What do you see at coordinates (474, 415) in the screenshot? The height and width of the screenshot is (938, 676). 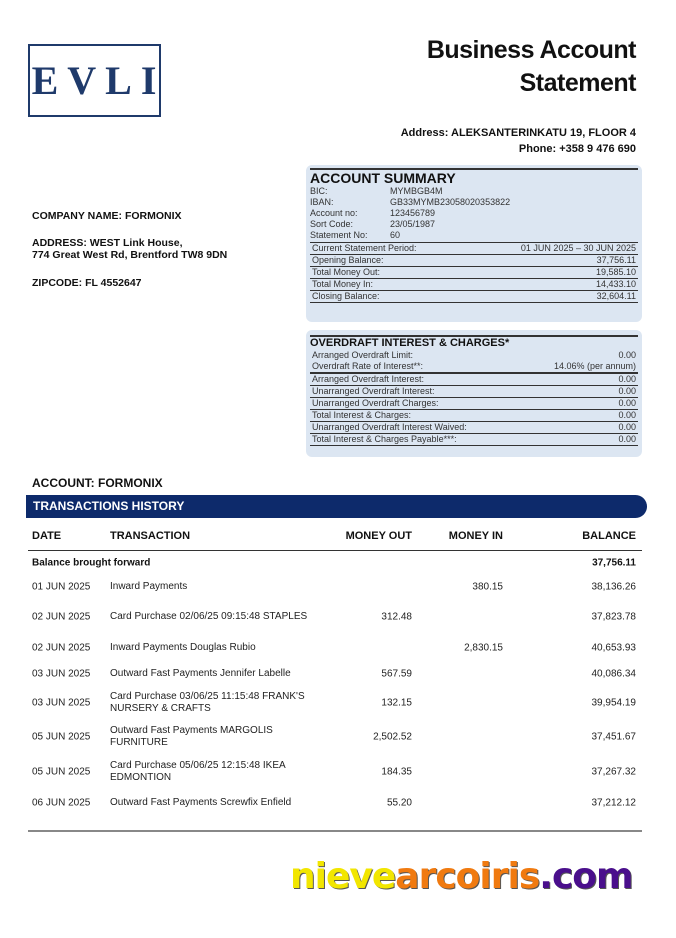 I see `overdraft-line: Total Interest & Charges: 0.00` at bounding box center [474, 415].